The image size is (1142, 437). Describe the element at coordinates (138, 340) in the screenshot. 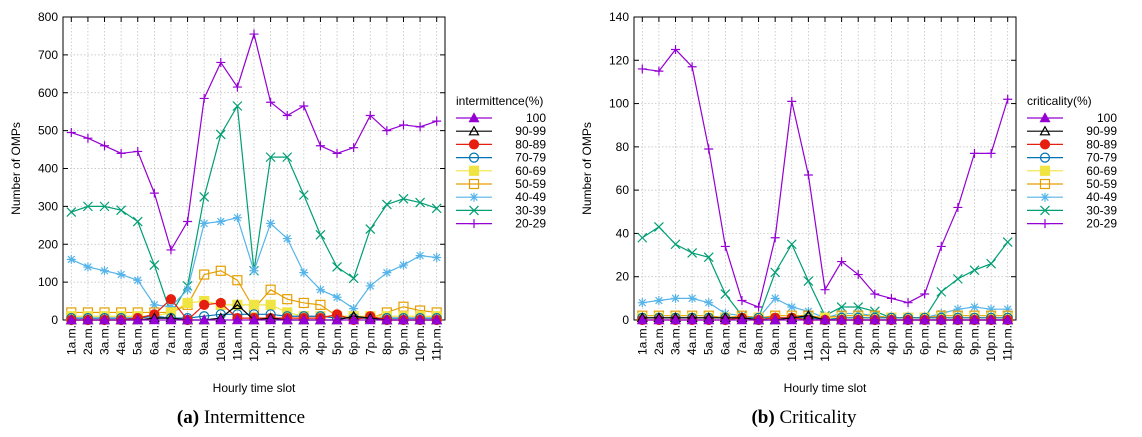

I see `x-tick-label: 5a.m.` at that location.